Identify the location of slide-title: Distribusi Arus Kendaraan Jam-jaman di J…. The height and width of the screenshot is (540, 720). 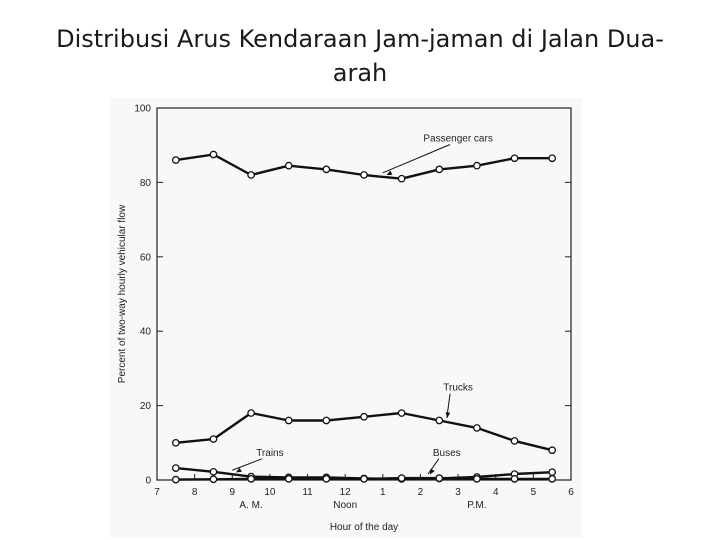
(360, 56).